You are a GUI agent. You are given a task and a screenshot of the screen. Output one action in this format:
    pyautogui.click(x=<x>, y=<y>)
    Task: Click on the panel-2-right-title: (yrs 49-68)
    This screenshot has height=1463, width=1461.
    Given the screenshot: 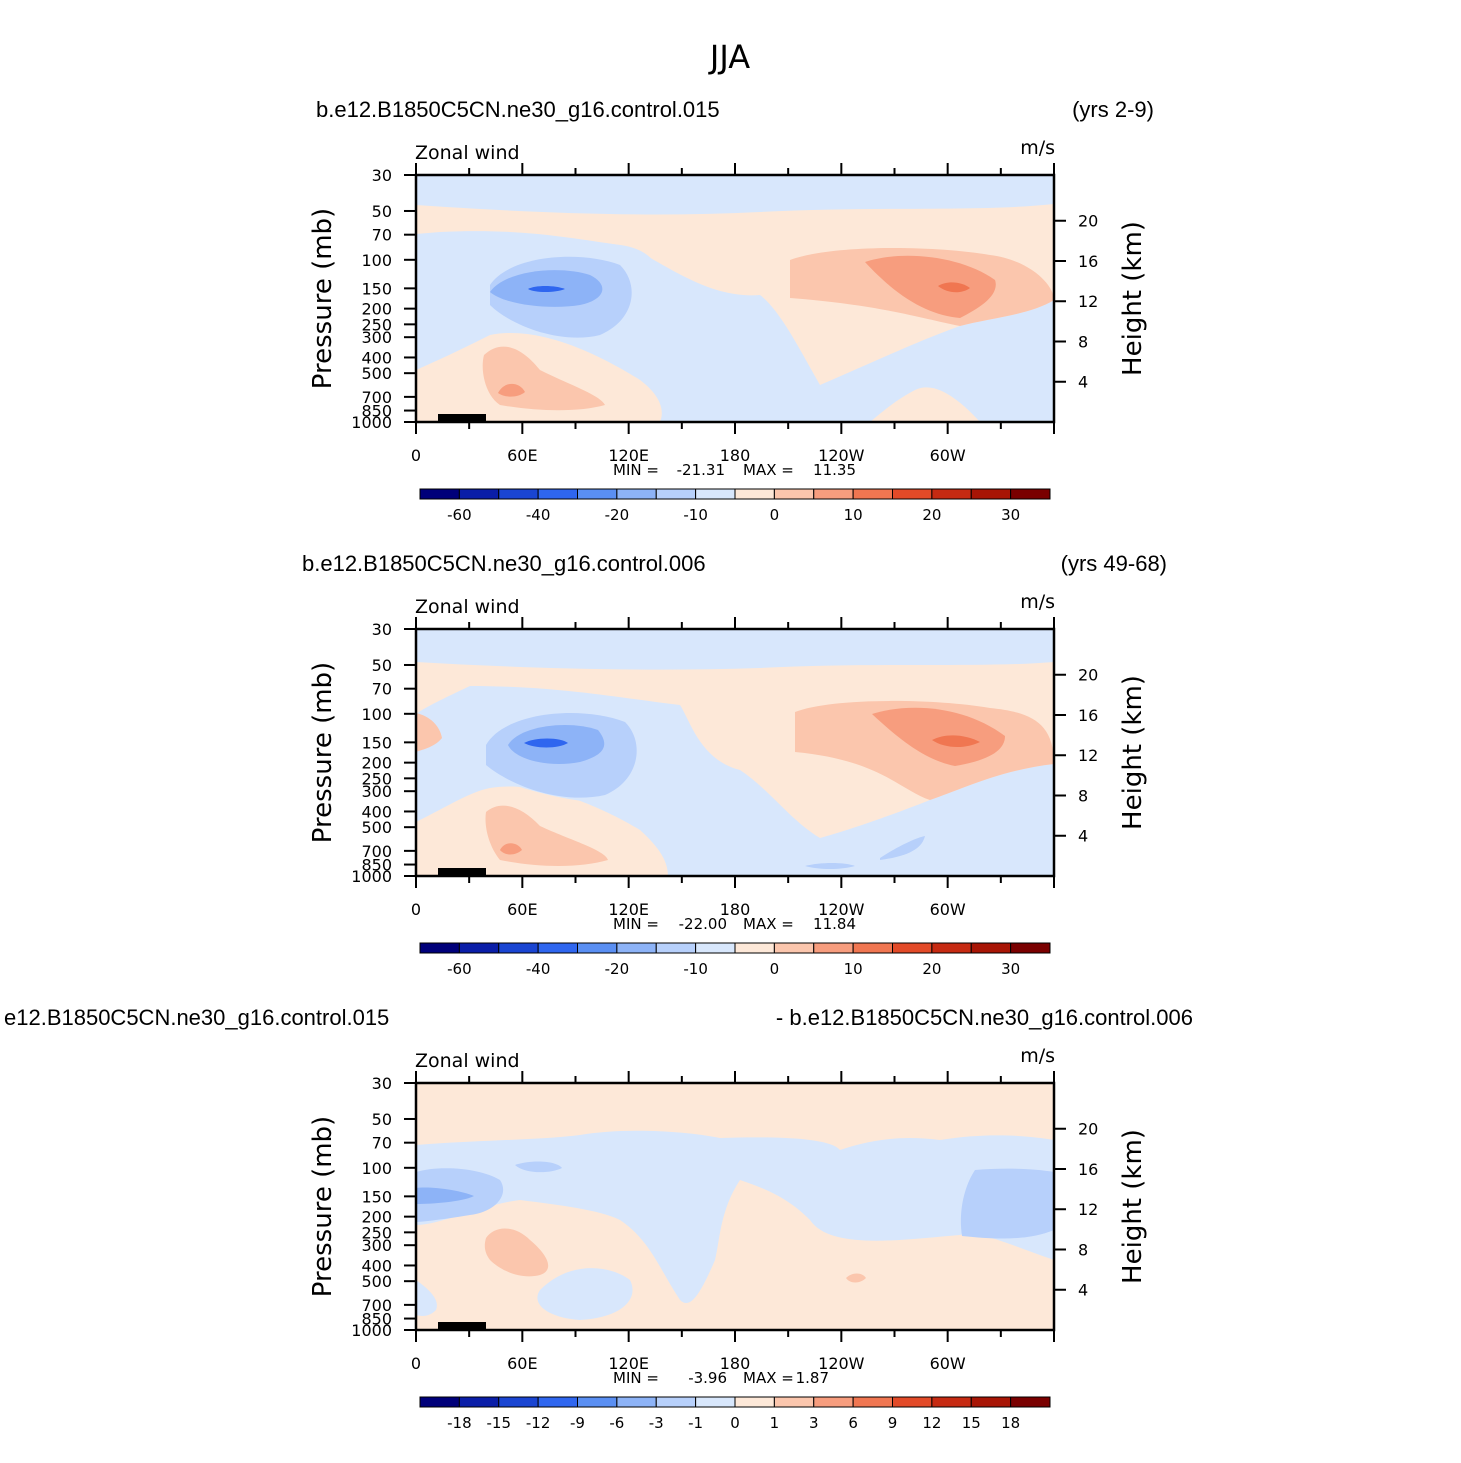 What is the action you would take?
    pyautogui.click(x=1114, y=563)
    